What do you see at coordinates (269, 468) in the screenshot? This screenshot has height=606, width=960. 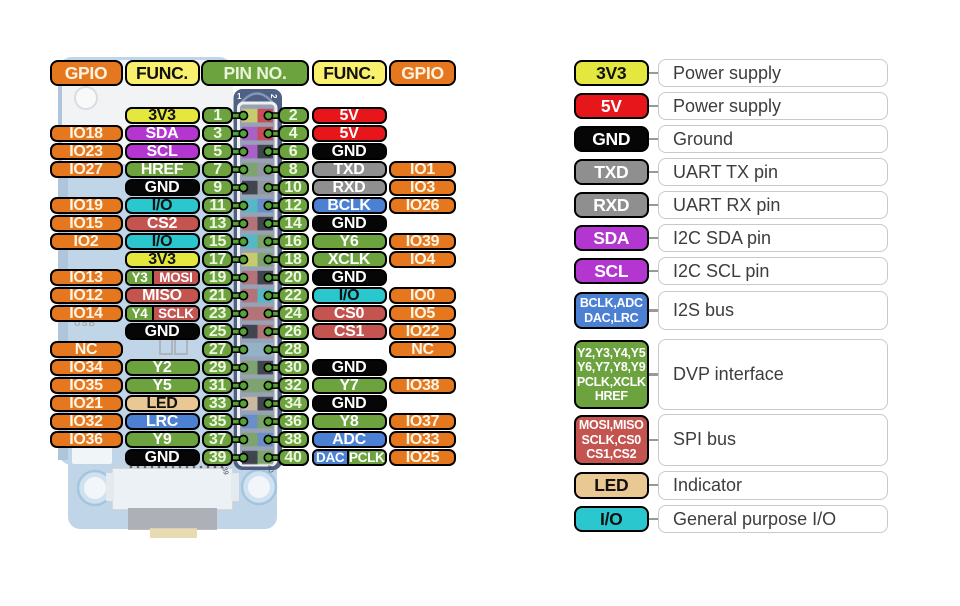 I see `svg-text: 40` at bounding box center [269, 468].